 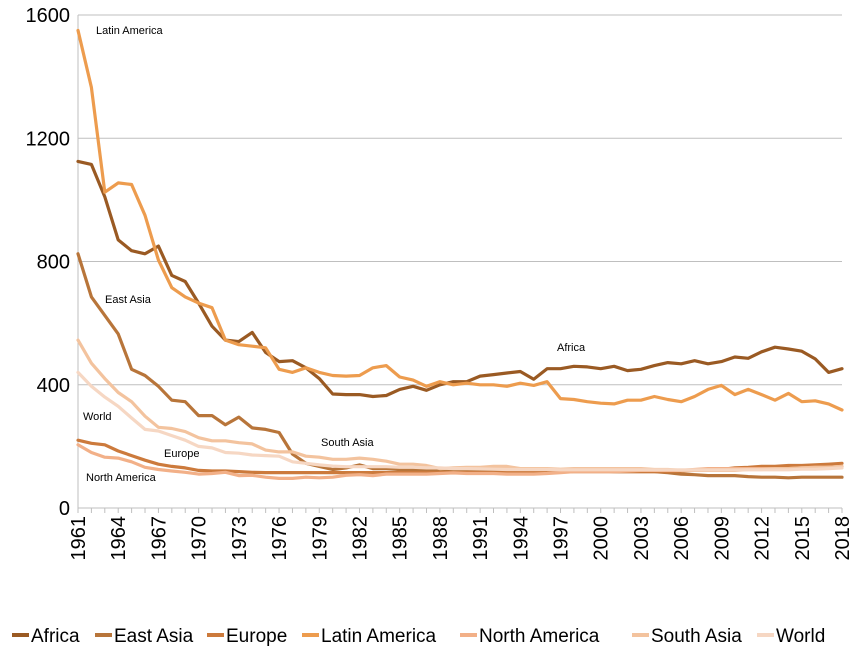 I want to click on legend-label: World, so click(x=800, y=636).